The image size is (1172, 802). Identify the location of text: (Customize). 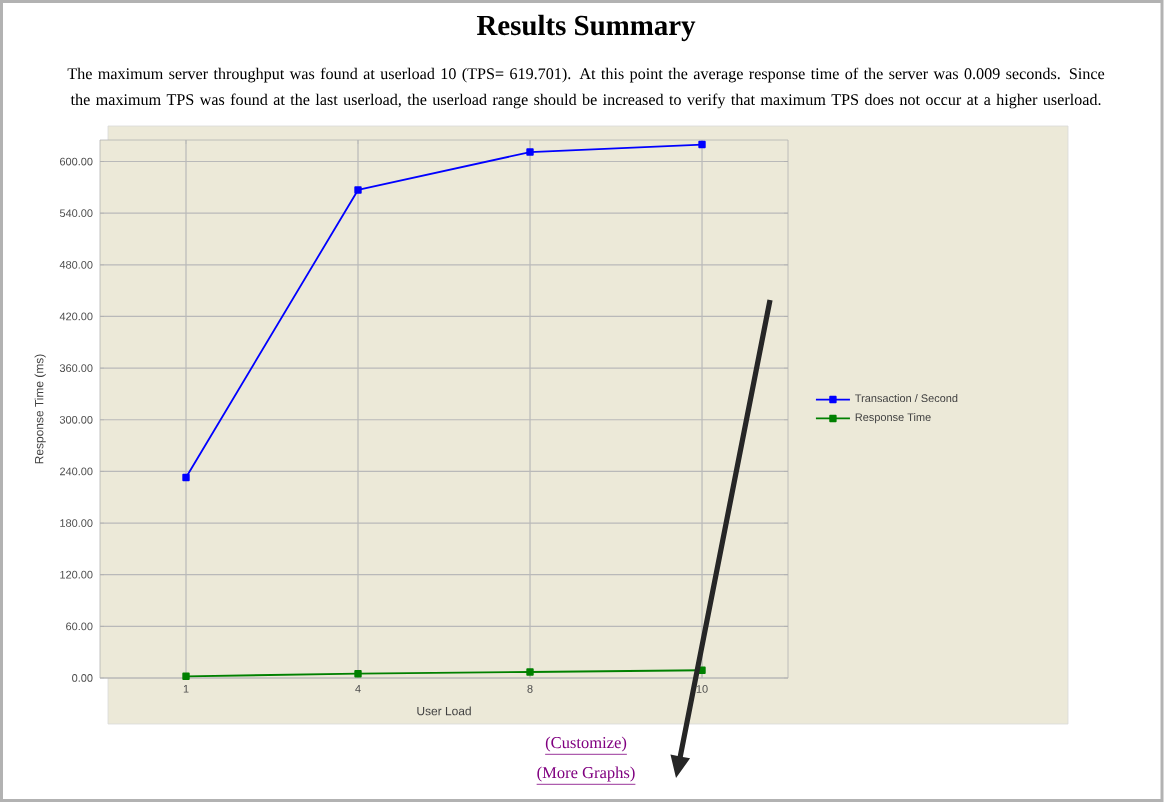
(586, 744).